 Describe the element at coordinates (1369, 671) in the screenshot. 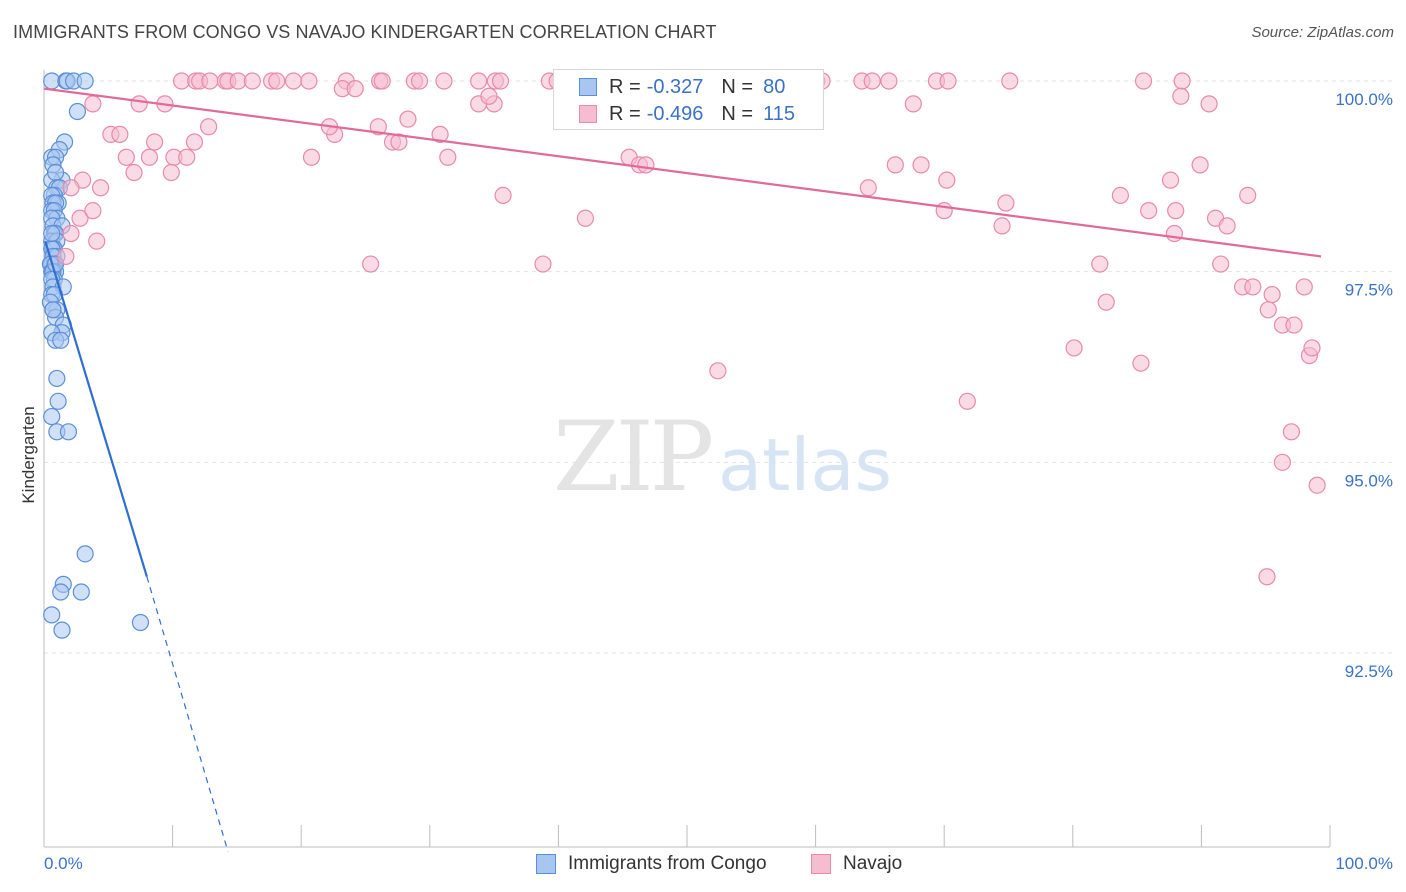

I see `y-tick-label: 92.5%` at that location.